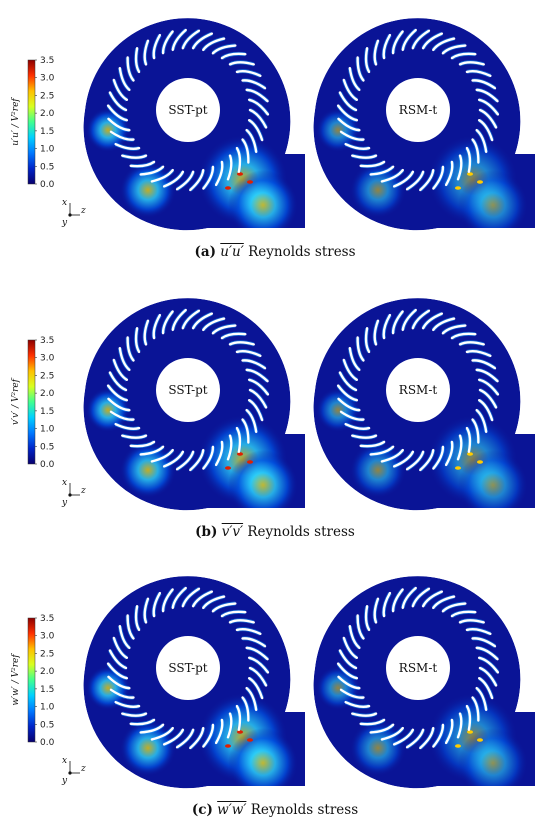 The image size is (550, 826). What do you see at coordinates (194, 682) in the screenshot?
I see `volute-contour-left: SST-pt` at bounding box center [194, 682].